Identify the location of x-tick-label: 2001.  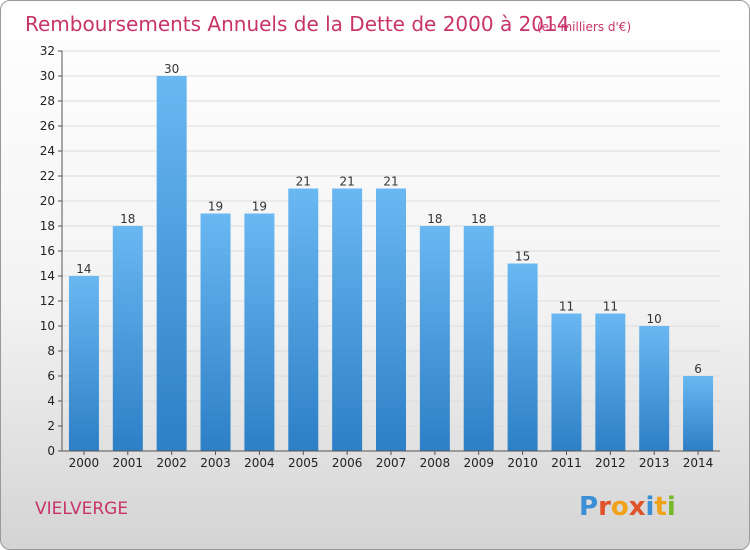
(128, 463).